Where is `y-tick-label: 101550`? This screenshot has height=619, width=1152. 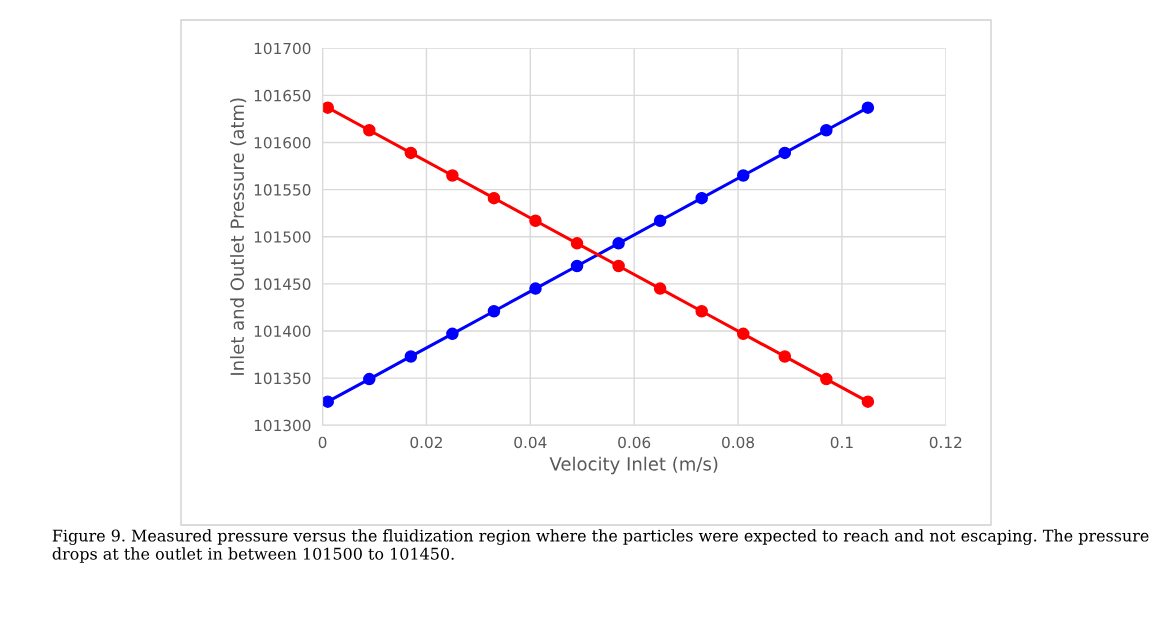
y-tick-label: 101550 is located at coordinates (282, 190).